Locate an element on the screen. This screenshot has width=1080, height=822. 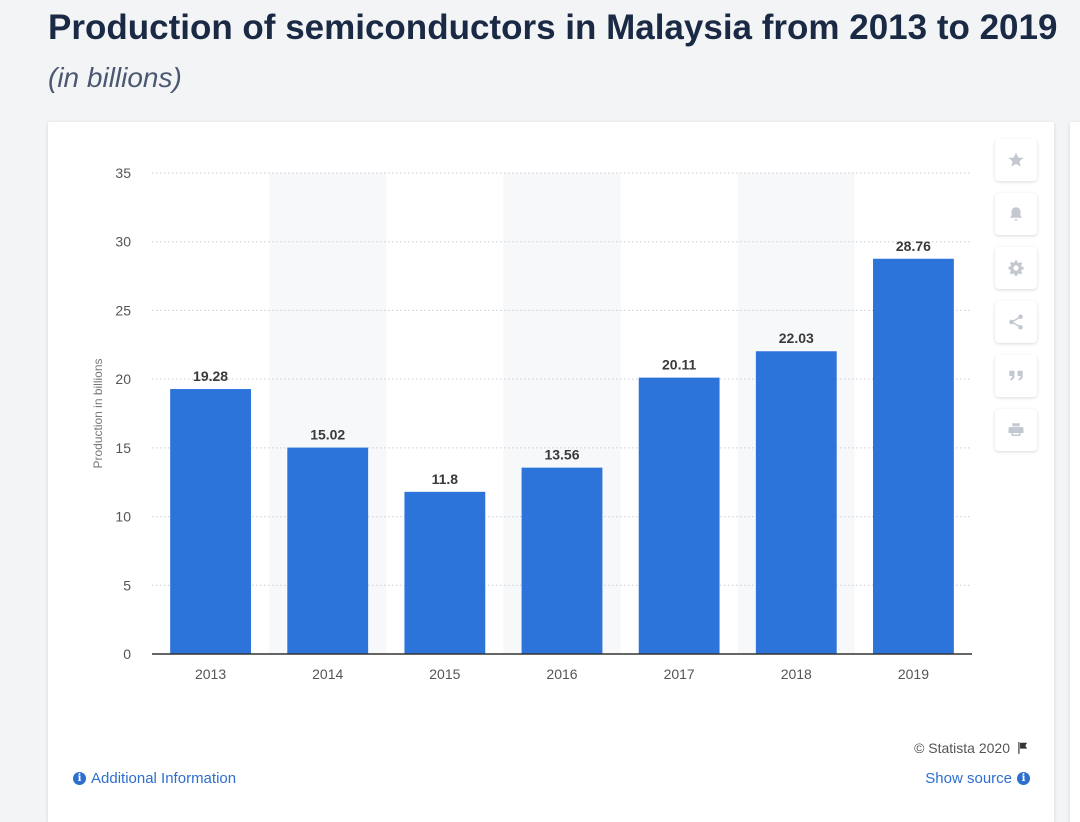
x-tick-label: 2013 is located at coordinates (210, 674).